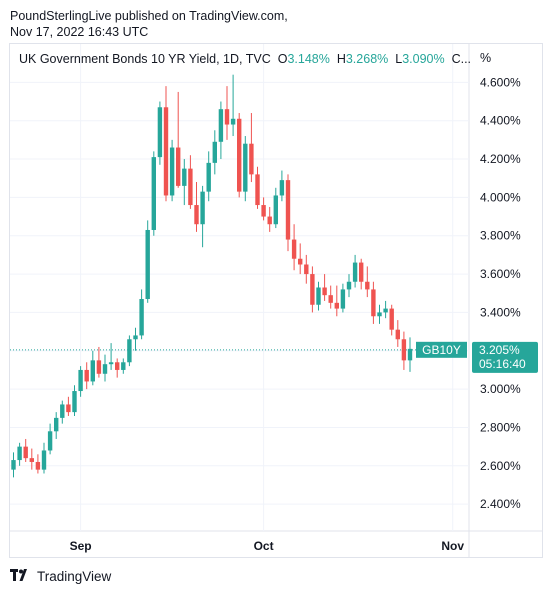 This screenshot has height=594, width=553. I want to click on footer: TradingView, so click(60, 576).